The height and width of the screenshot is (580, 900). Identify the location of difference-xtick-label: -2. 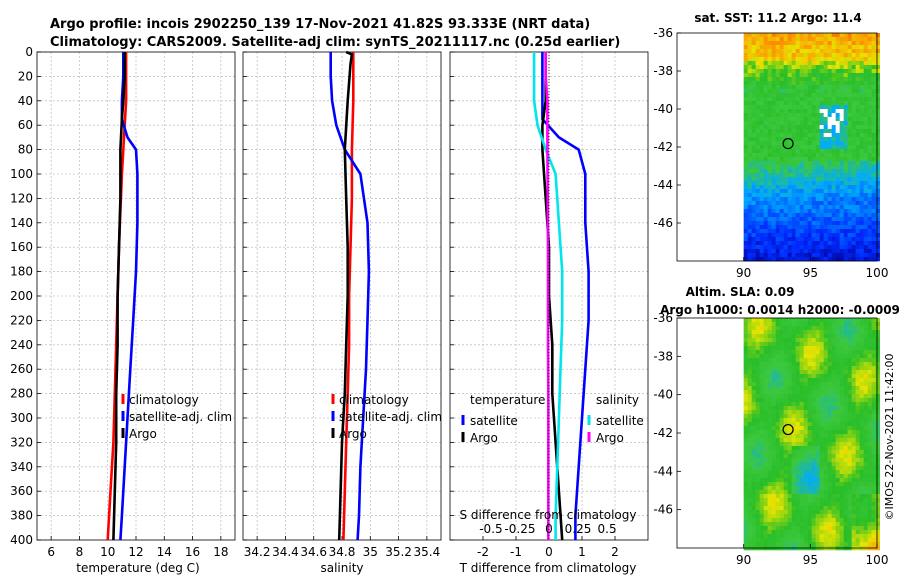
(483, 552).